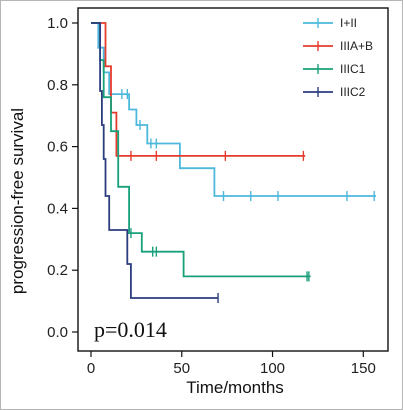 The image size is (403, 410). I want to click on x-tick-label: 50, so click(181, 368).